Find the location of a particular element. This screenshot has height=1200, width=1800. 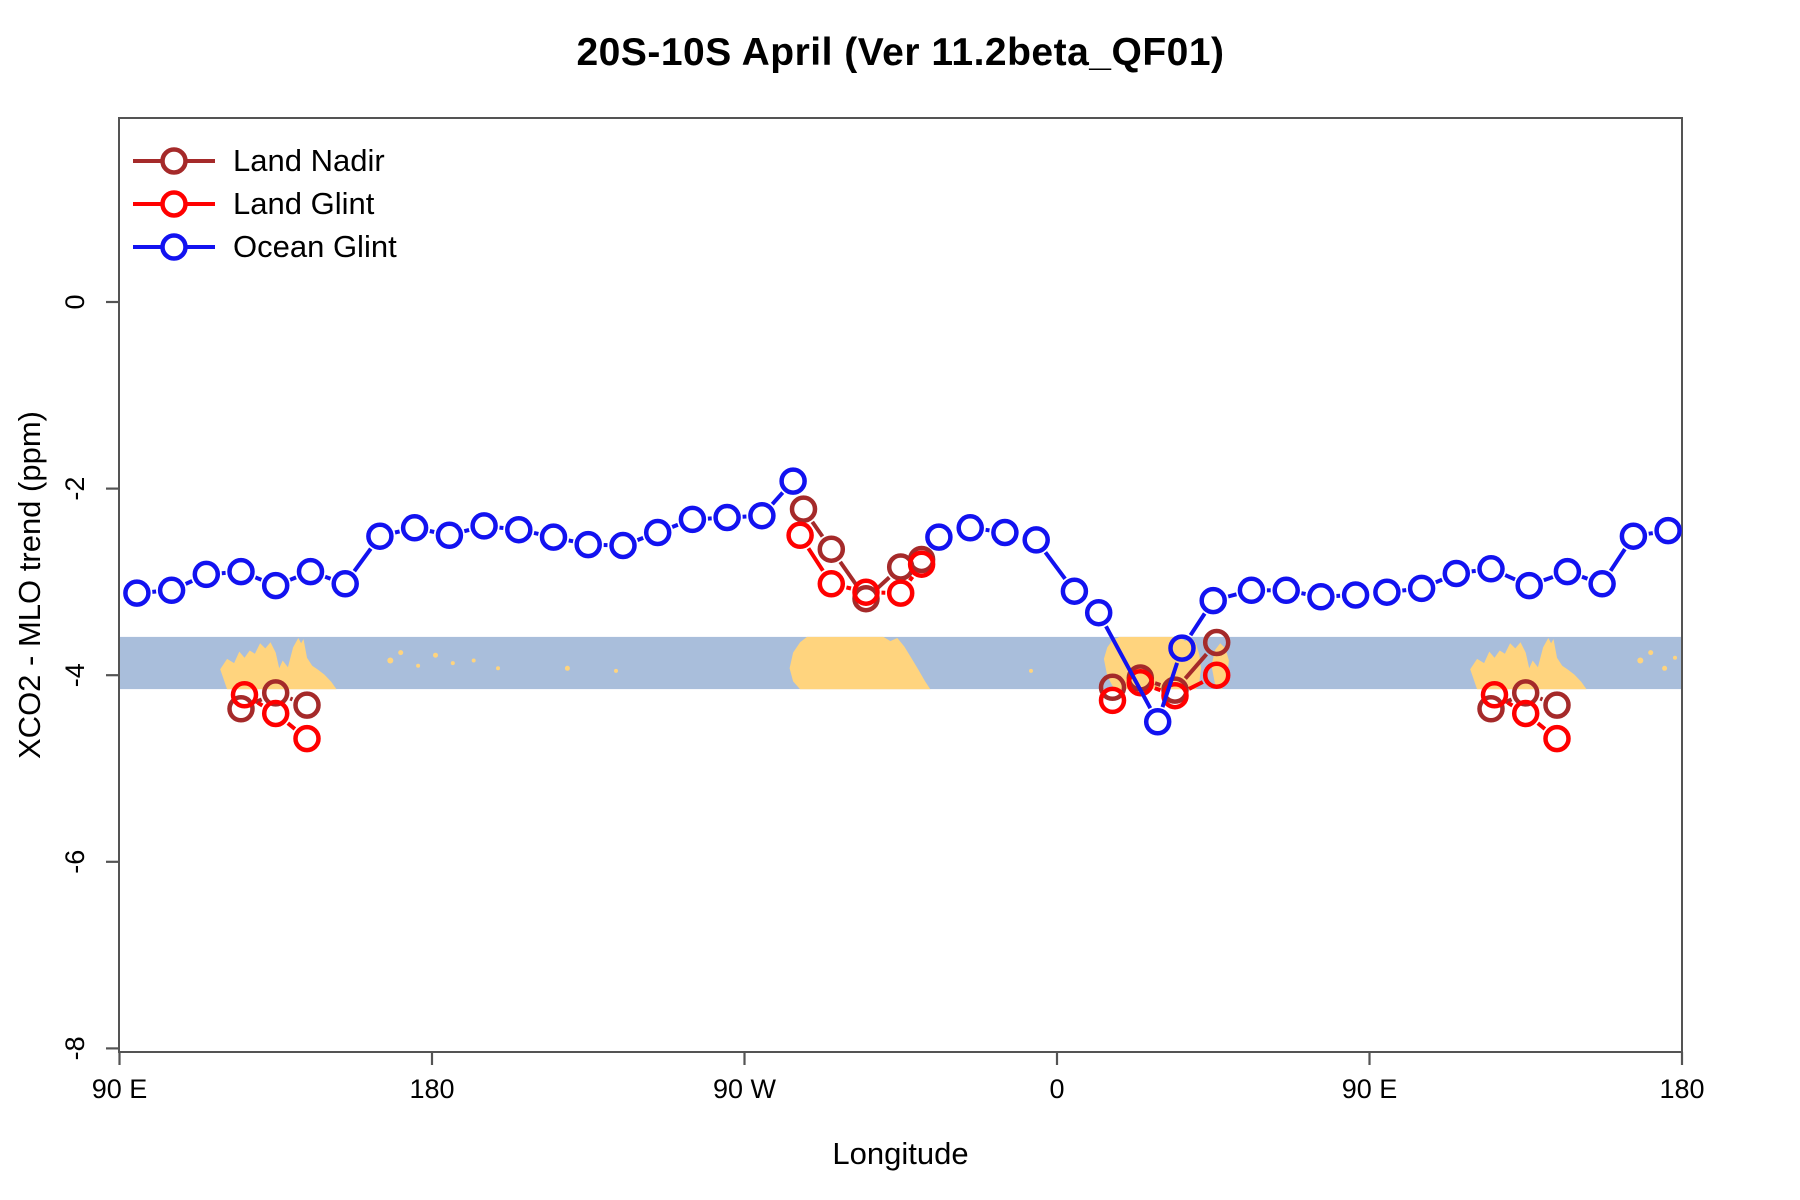

y-tick-label: -4 is located at coordinates (75, 675).